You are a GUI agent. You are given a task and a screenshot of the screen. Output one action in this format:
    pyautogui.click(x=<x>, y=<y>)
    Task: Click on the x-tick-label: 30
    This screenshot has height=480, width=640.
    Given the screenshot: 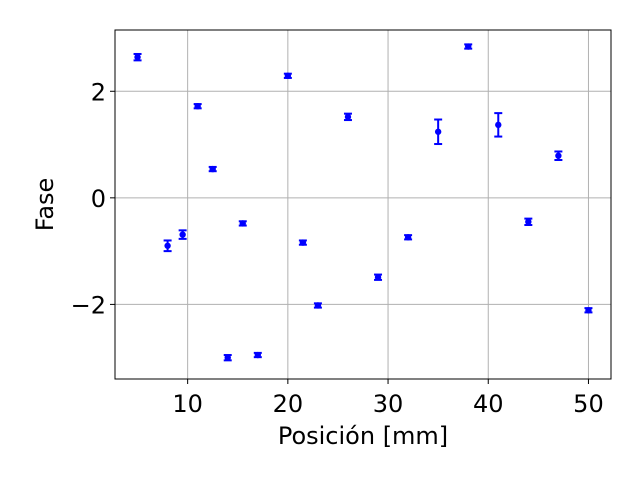 What is the action you would take?
    pyautogui.click(x=388, y=404)
    